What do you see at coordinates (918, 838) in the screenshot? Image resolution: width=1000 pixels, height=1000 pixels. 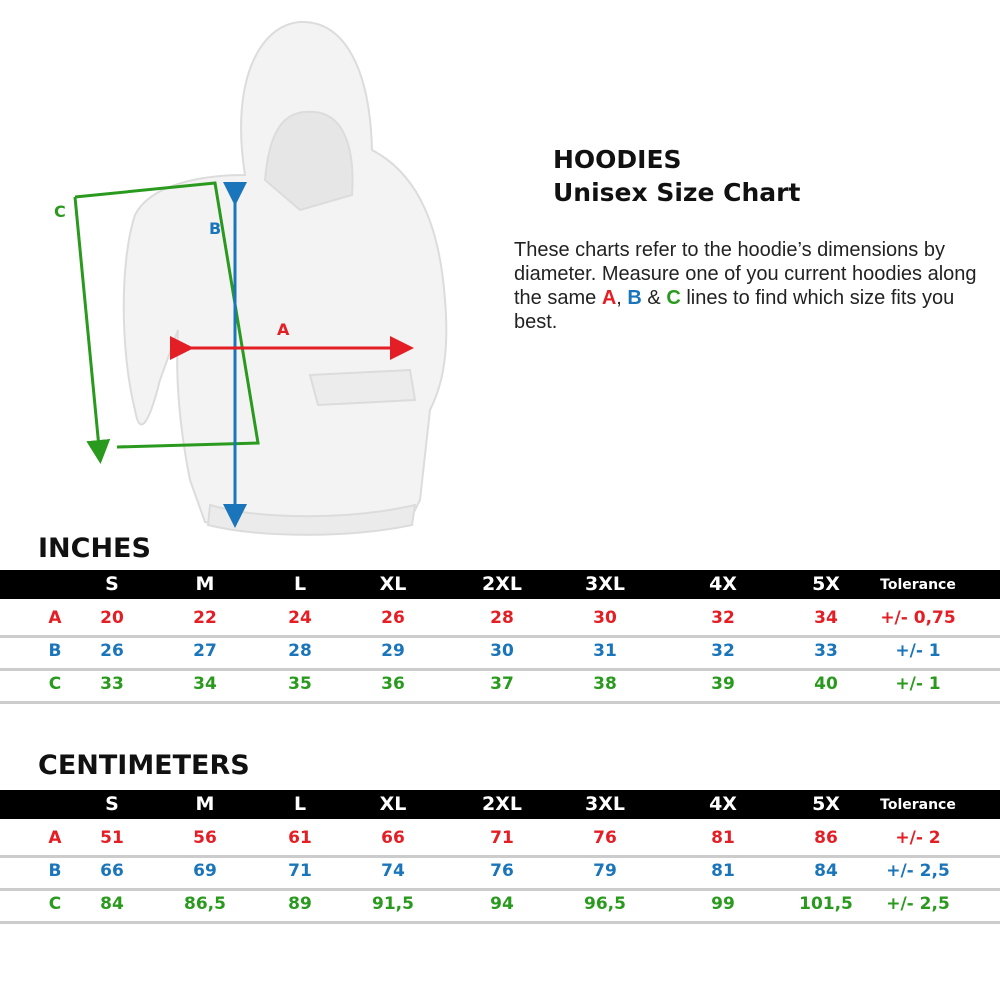 I see `tolerance-value: +/- 2` at bounding box center [918, 838].